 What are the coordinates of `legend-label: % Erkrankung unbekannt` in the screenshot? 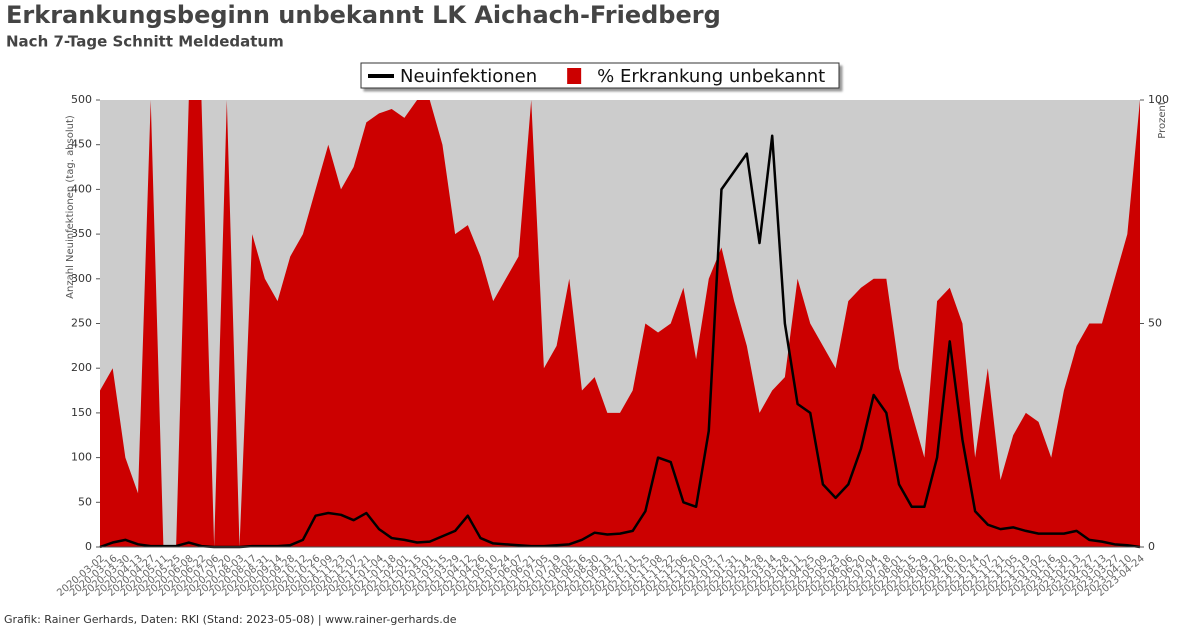 It's located at (711, 76).